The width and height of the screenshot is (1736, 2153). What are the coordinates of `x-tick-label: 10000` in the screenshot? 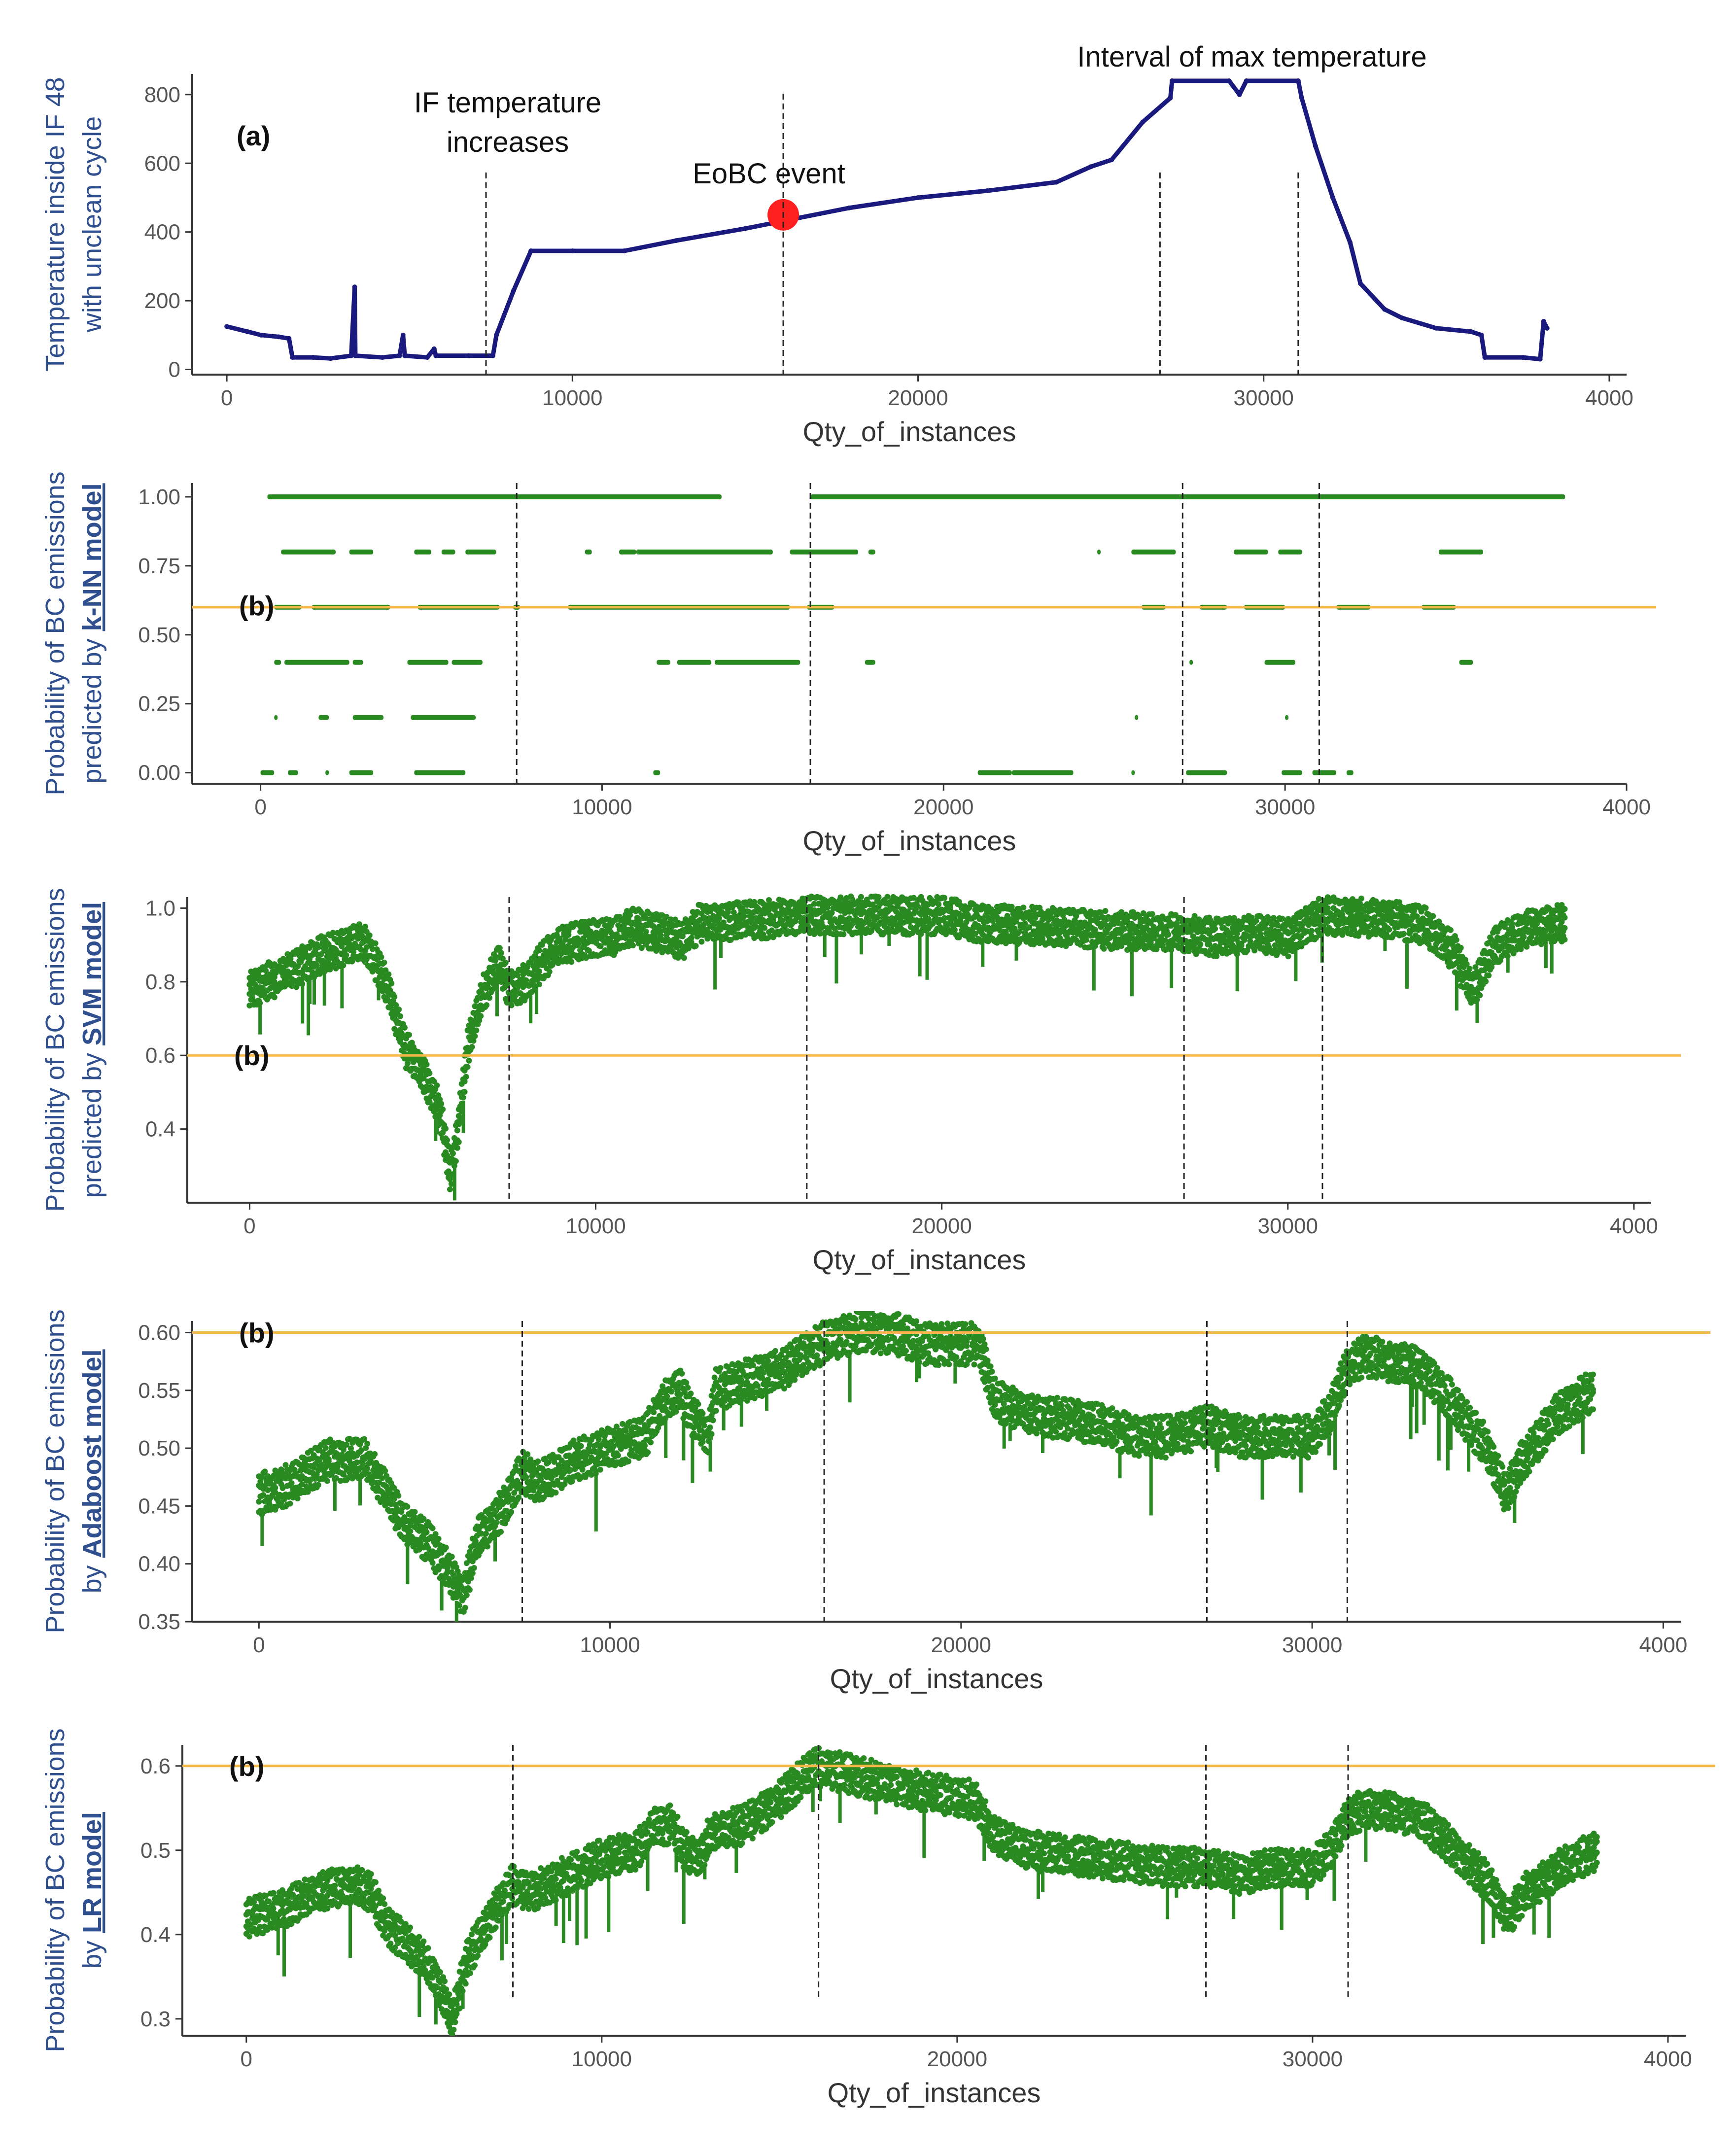 It's located at (610, 1645).